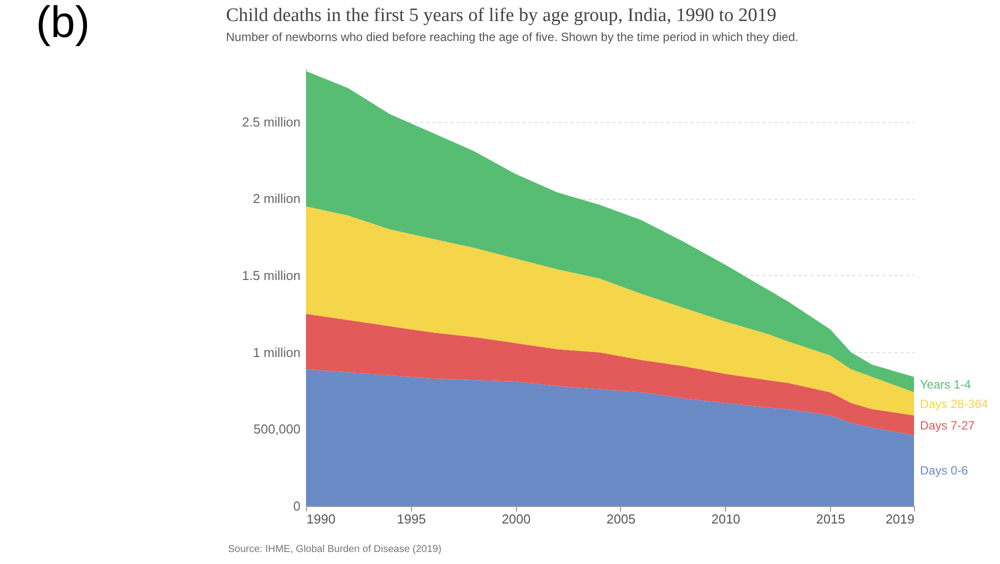 The height and width of the screenshot is (564, 1000). What do you see at coordinates (516, 519) in the screenshot?
I see `x-tick-label: 2000` at bounding box center [516, 519].